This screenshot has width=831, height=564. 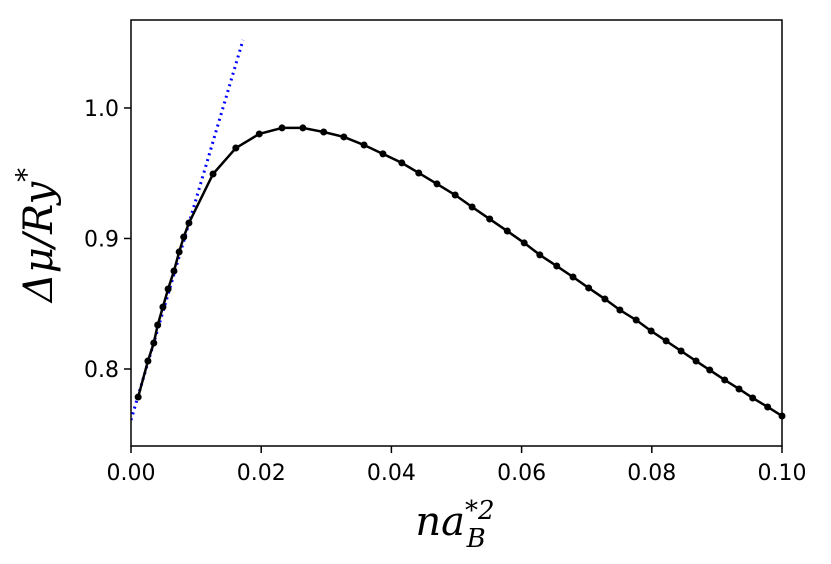 I want to click on x-label-sup: *2, so click(x=480, y=511).